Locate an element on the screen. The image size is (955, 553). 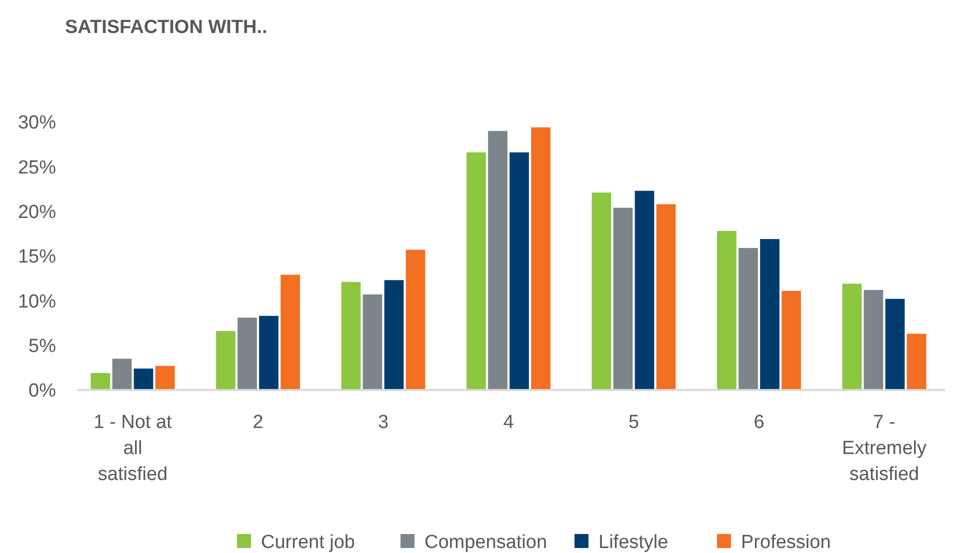
x-tick-label: 5 is located at coordinates (634, 422).